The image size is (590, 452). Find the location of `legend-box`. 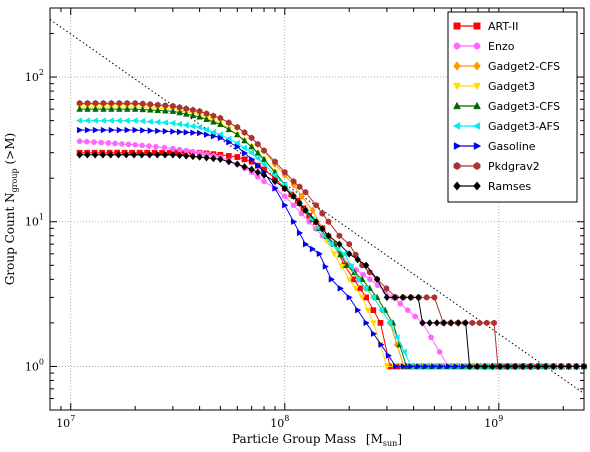

legend-box is located at coordinates (512, 107).